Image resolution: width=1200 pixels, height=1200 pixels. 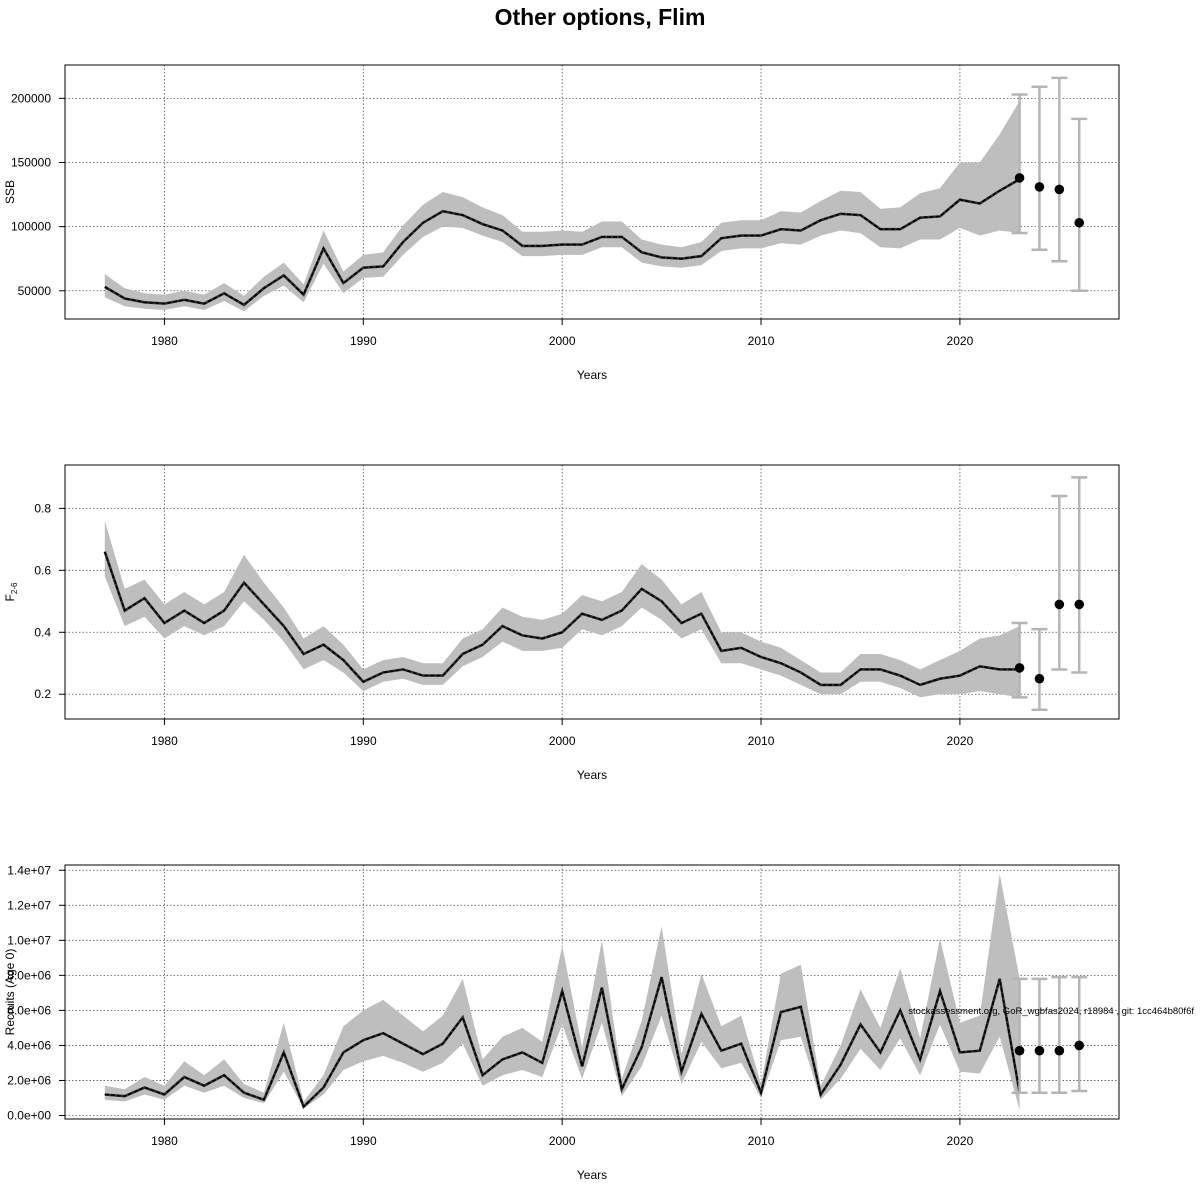 What do you see at coordinates (29, 1115) in the screenshot?
I see `y-tick-label: 0.0e+00` at bounding box center [29, 1115].